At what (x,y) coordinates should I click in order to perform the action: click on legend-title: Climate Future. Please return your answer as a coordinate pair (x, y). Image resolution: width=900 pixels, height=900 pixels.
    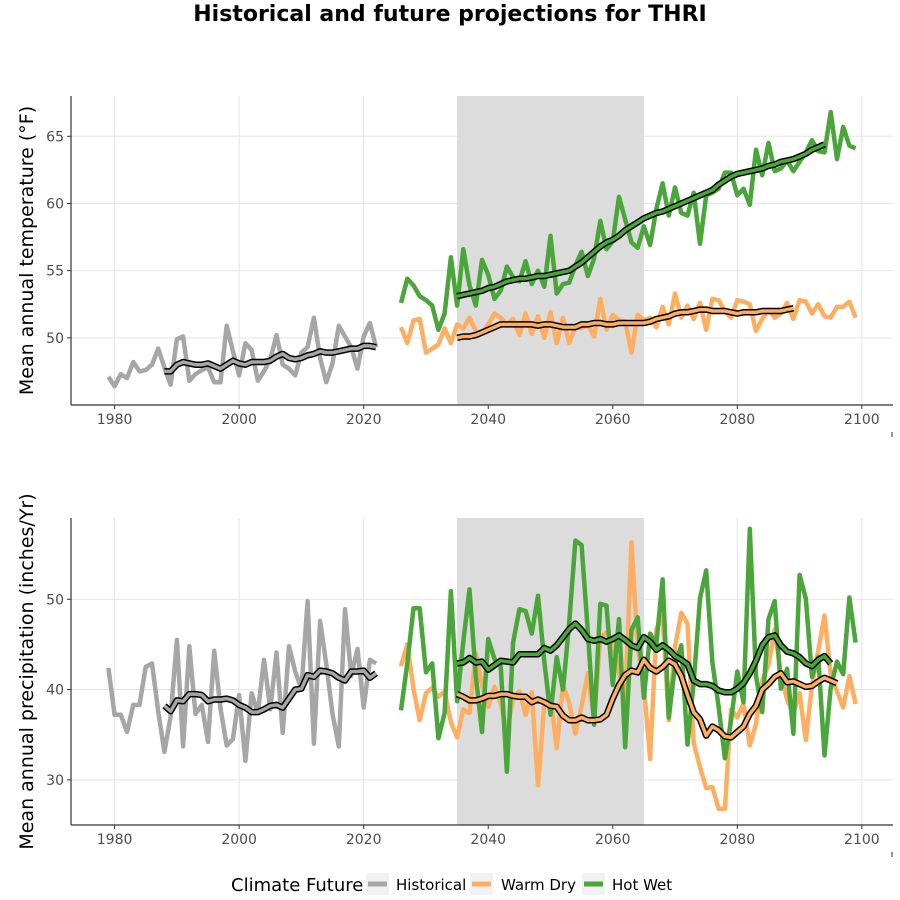
    Looking at the image, I should click on (297, 885).